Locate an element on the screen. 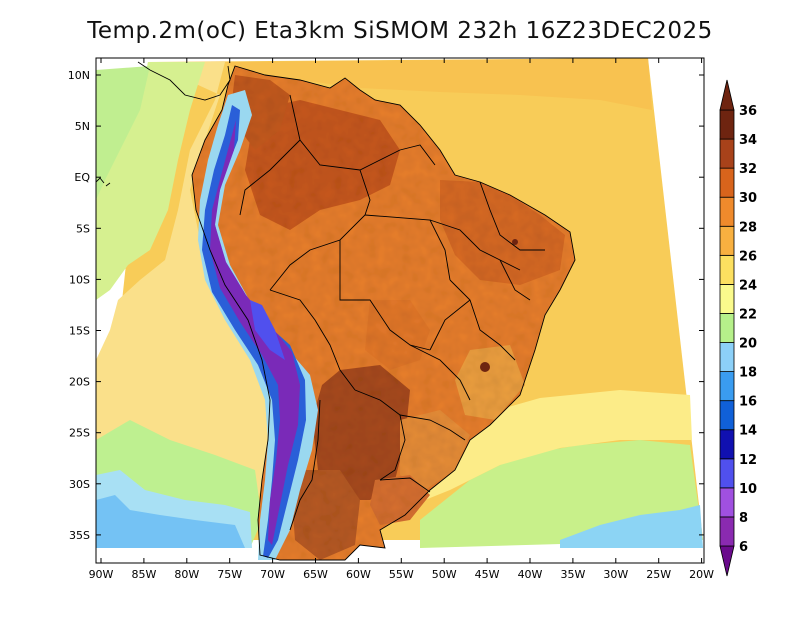 The width and height of the screenshot is (800, 618). pacific-green-west is located at coordinates (123, 133).